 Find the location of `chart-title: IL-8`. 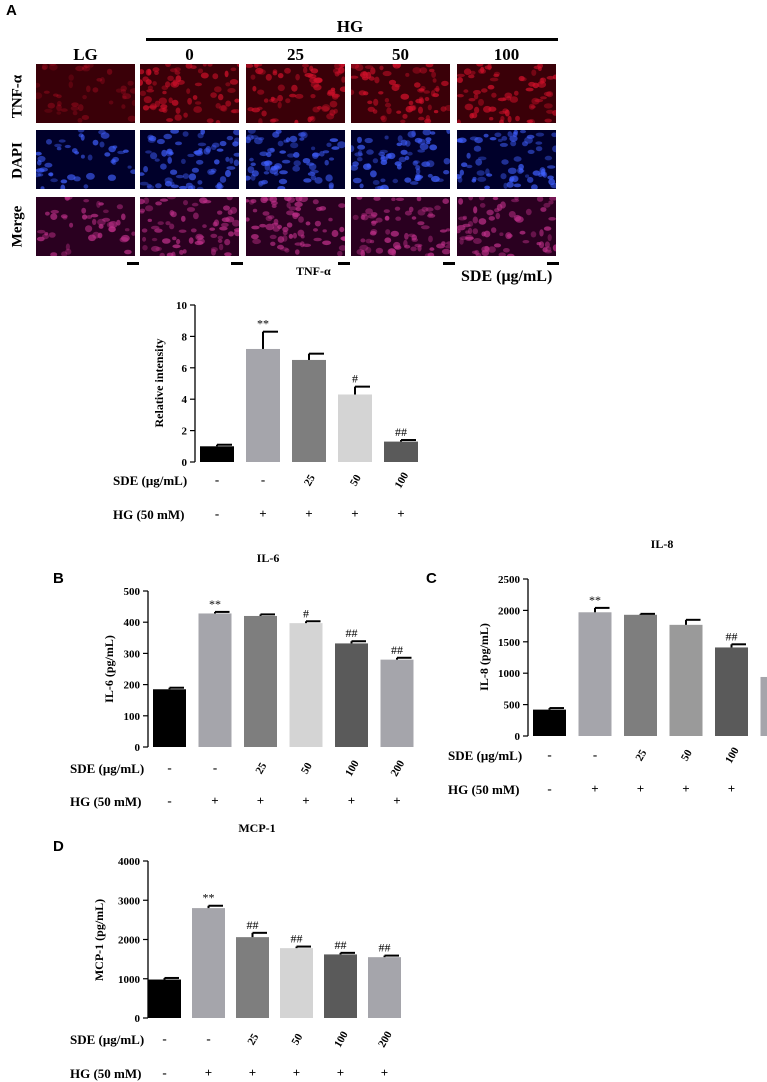

chart-title: IL-8 is located at coordinates (662, 544).